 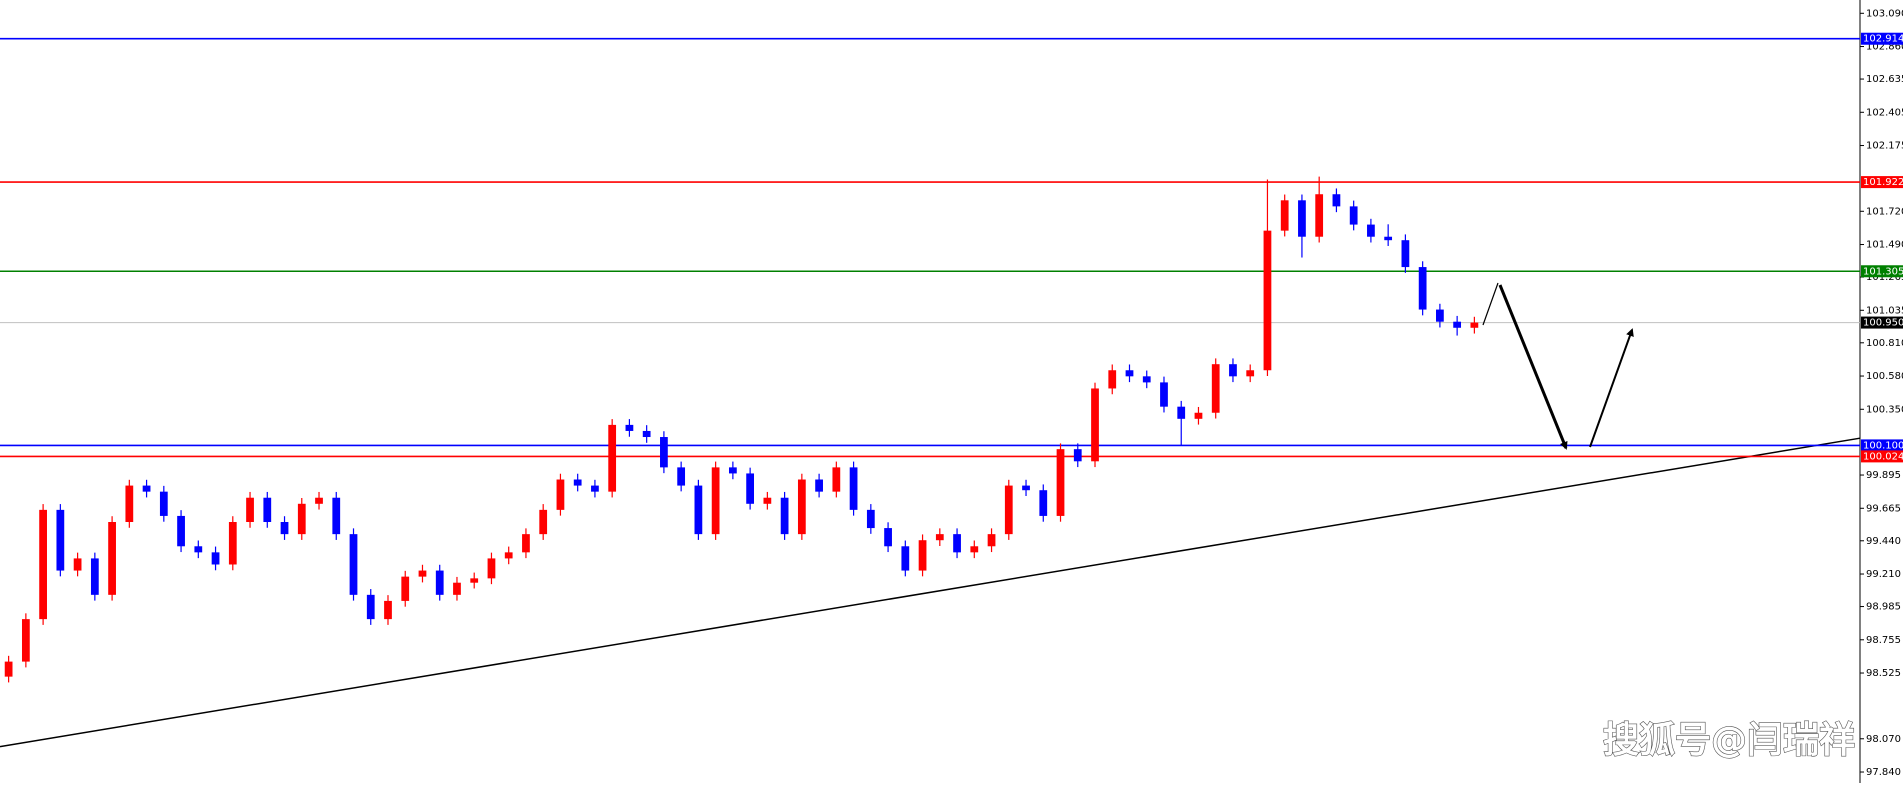 I want to click on y-tick-label: 101.035, so click(x=1884, y=310).